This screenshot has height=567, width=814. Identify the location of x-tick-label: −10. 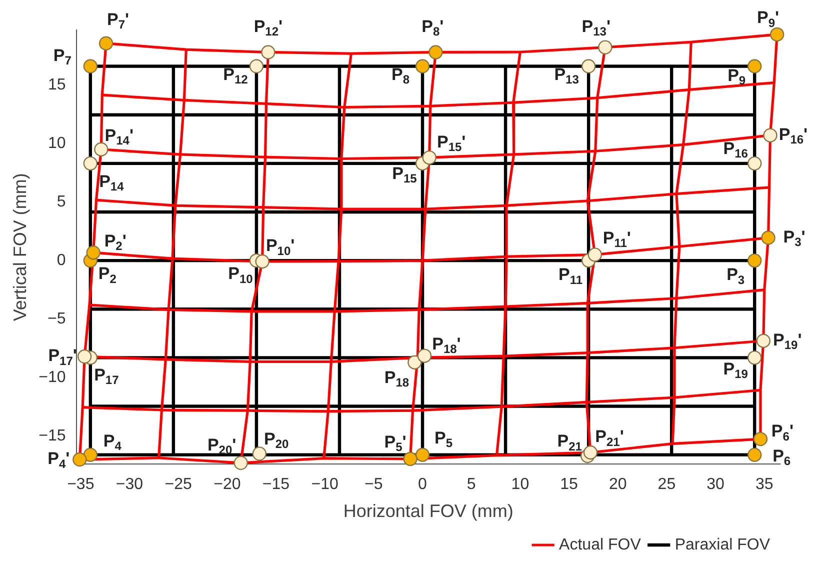
(325, 485).